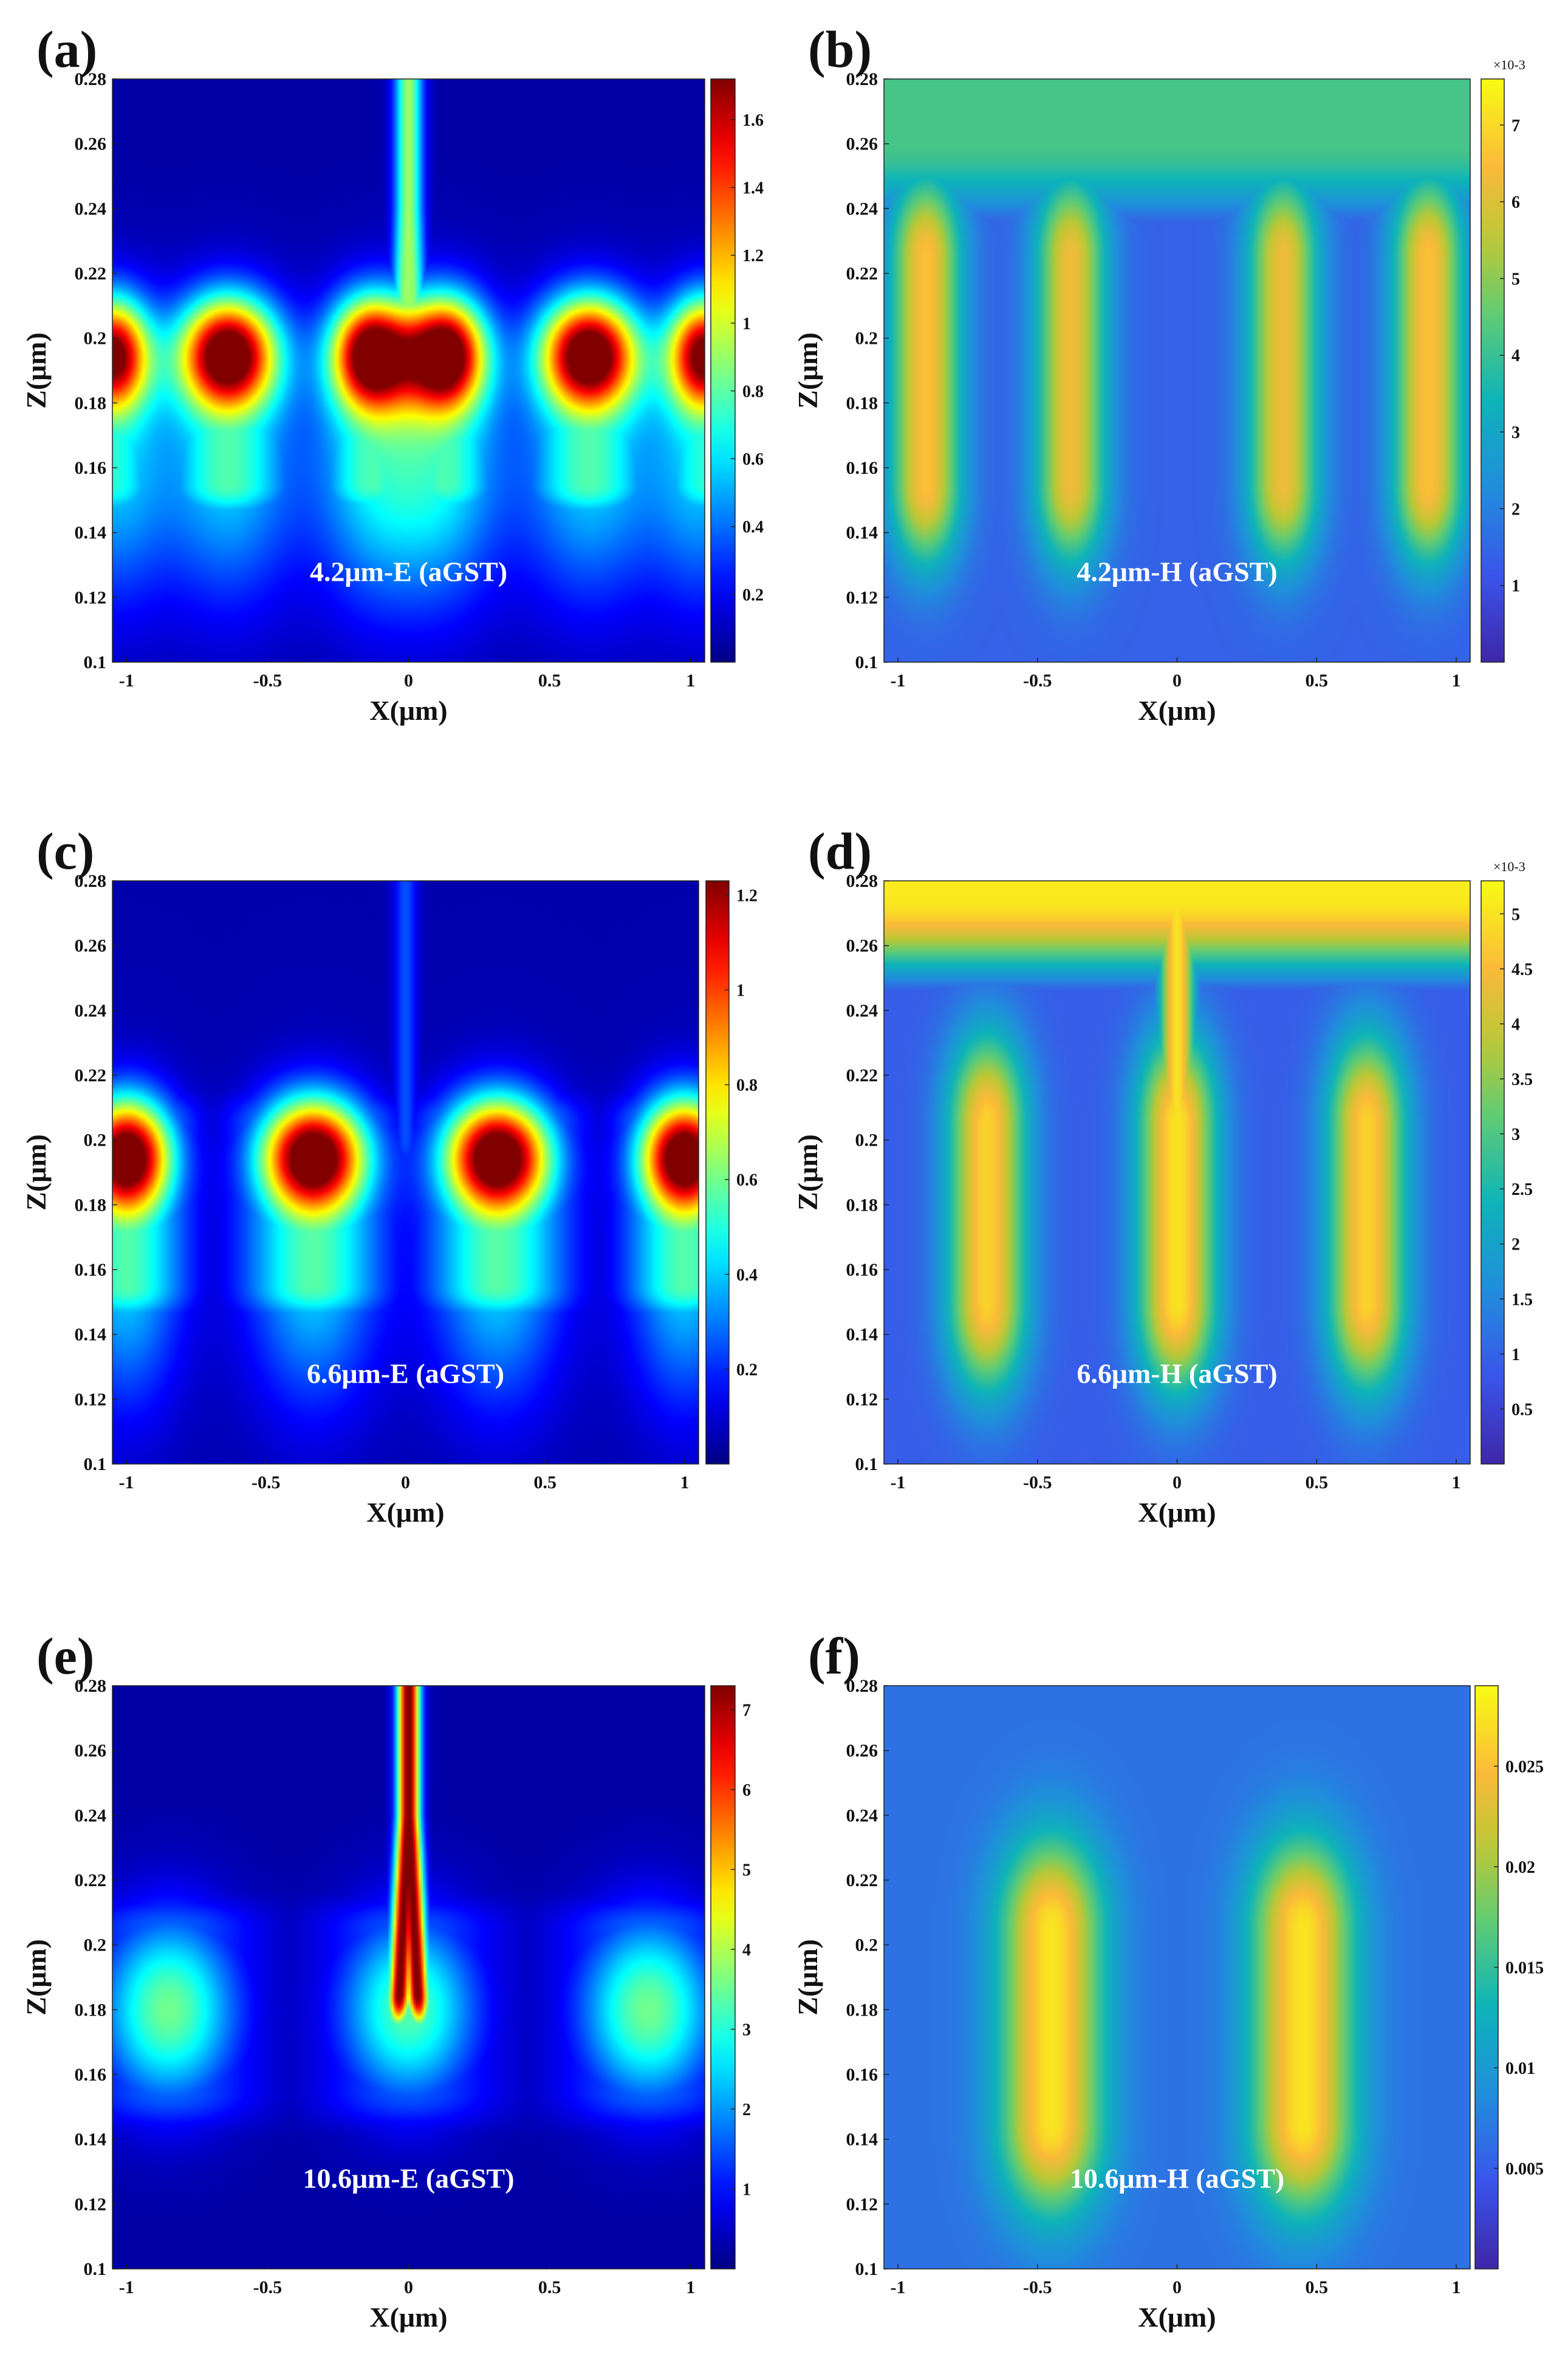 Image resolution: width=1568 pixels, height=2360 pixels. What do you see at coordinates (1177, 1172) in the screenshot?
I see `heatmap-image-d` at bounding box center [1177, 1172].